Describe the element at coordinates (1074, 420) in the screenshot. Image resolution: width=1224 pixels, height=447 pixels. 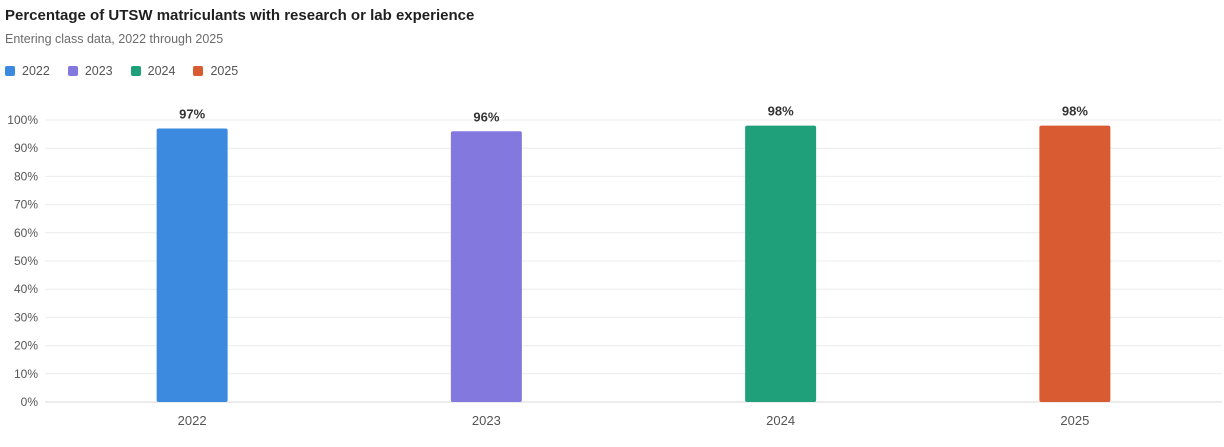
I see `x-tick-label: 2025` at that location.